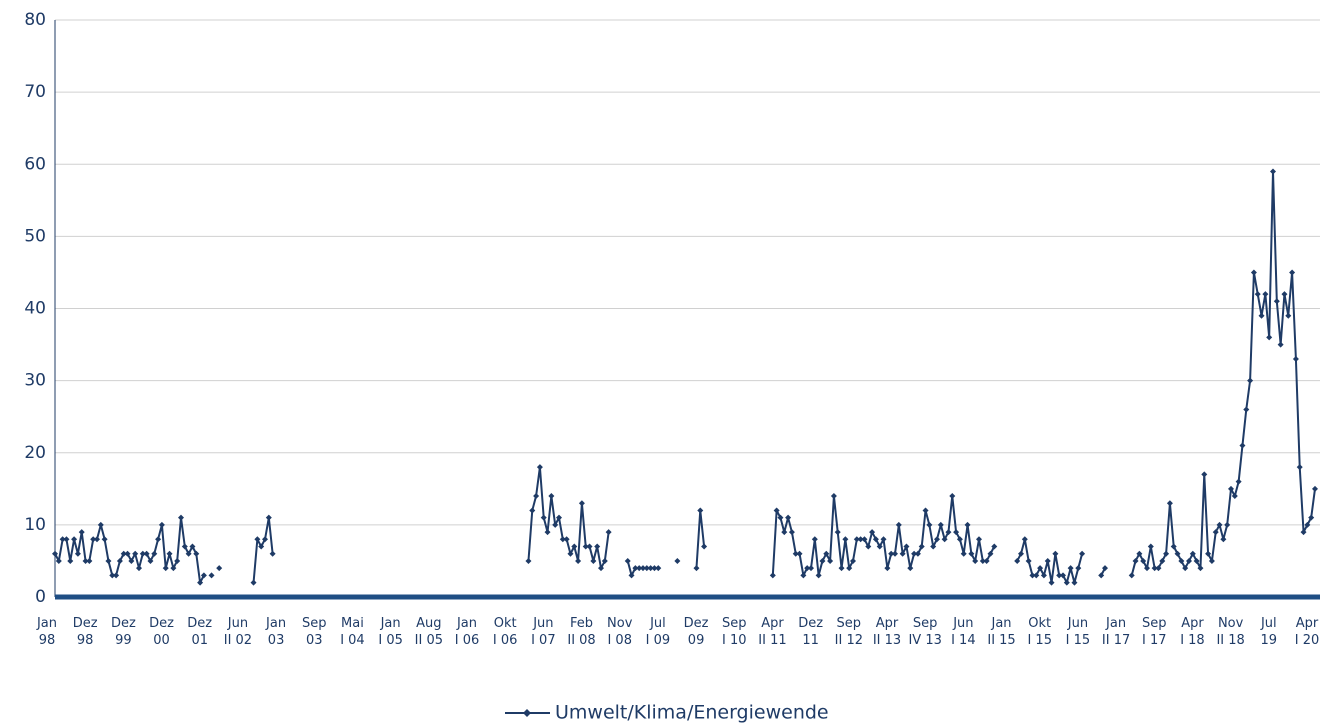  Describe the element at coordinates (1116, 632) in the screenshot. I see `x-tick-label: Jan II 17` at that location.